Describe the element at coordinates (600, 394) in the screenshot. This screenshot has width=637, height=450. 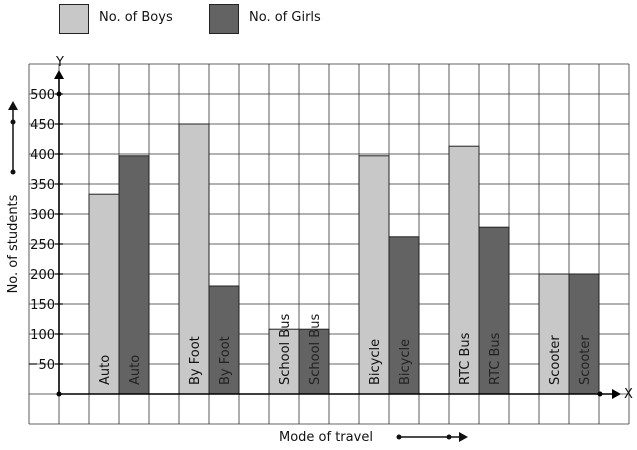
I see `x-axis-end-dot` at that location.